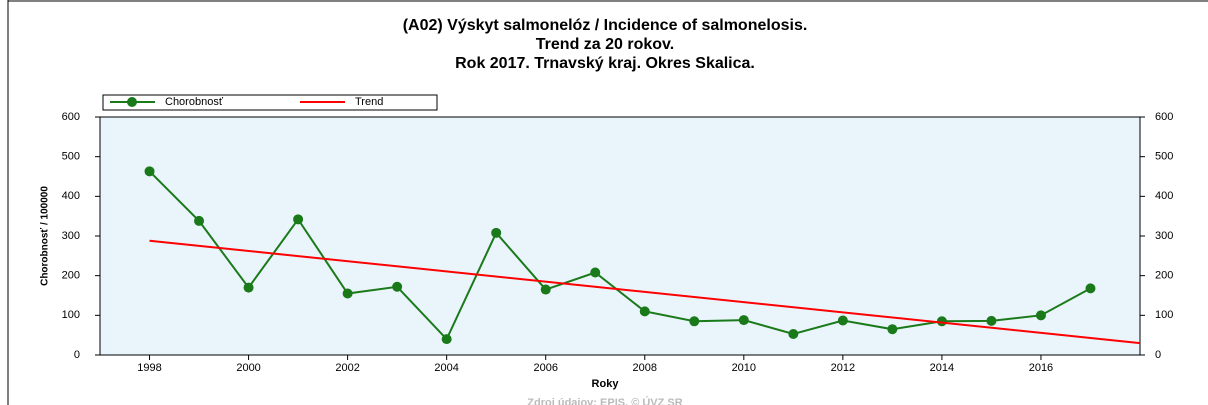 The image size is (1208, 405). I want to click on chart-subtitle: Trend za 20 rokov., so click(605, 44).